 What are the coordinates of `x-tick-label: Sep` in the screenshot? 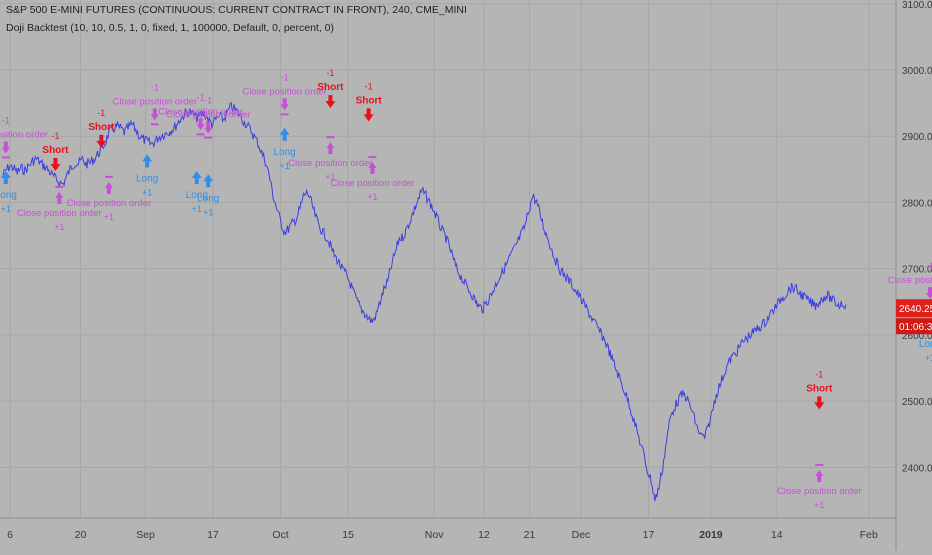 It's located at (145, 535).